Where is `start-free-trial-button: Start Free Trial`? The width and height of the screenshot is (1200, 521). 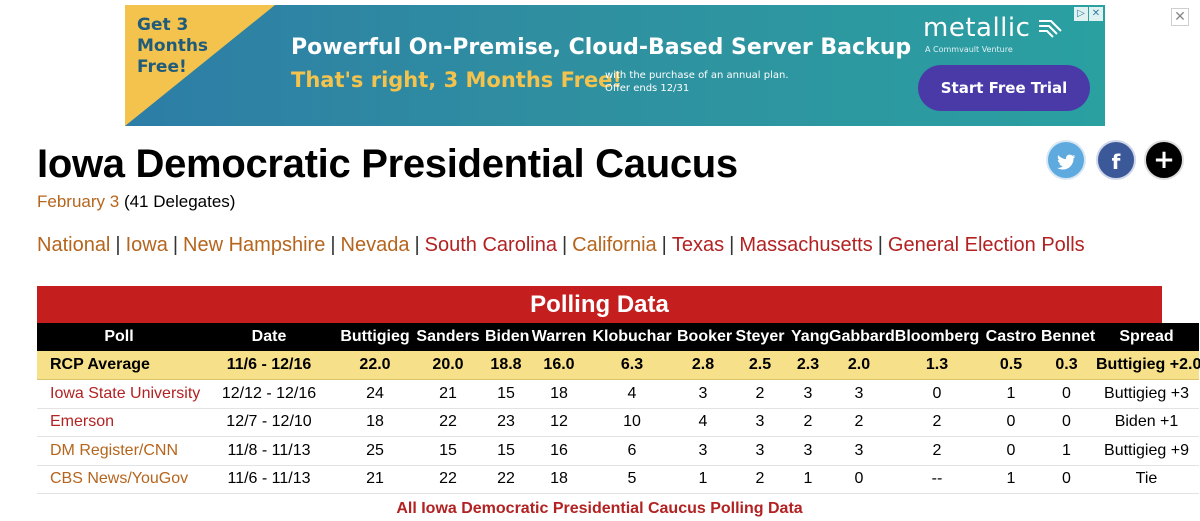
start-free-trial-button: Start Free Trial is located at coordinates (1004, 88).